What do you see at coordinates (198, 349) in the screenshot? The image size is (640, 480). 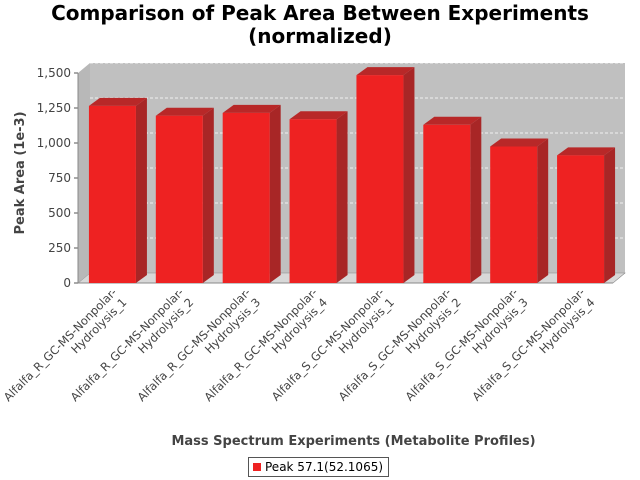 I see `x-tick-label: Alfalfa_R_GC-MS-Nonpolar-Hydrolysis_3` at bounding box center [198, 349].